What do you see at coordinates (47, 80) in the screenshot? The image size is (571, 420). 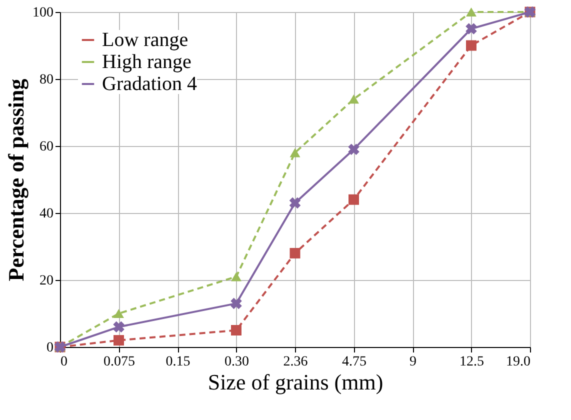 I see `y-tick-label: 80` at bounding box center [47, 80].